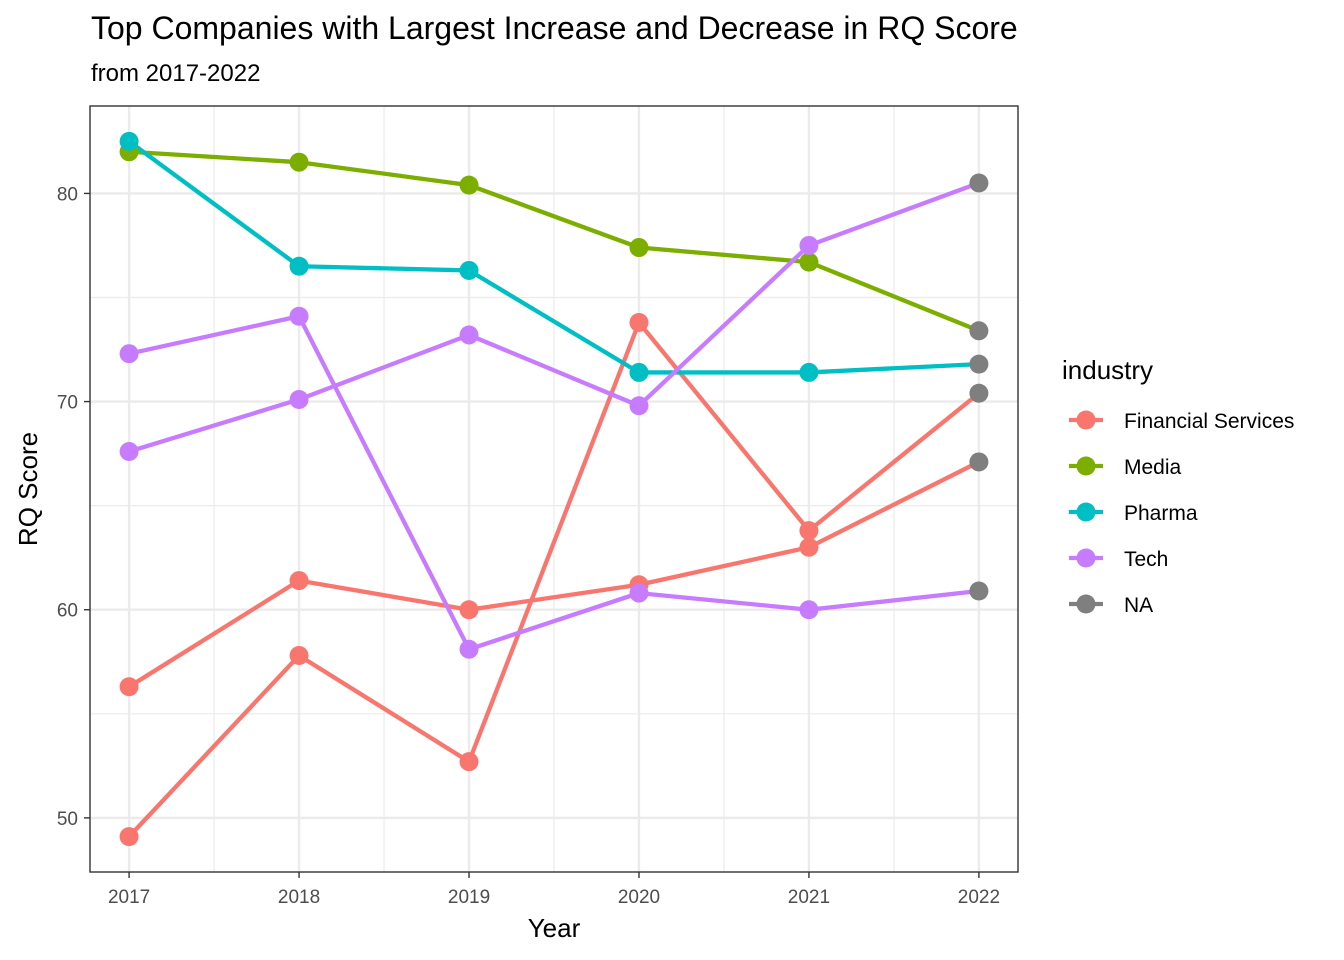 The width and height of the screenshot is (1344, 960). What do you see at coordinates (1107, 370) in the screenshot?
I see `legend-title: industry` at bounding box center [1107, 370].